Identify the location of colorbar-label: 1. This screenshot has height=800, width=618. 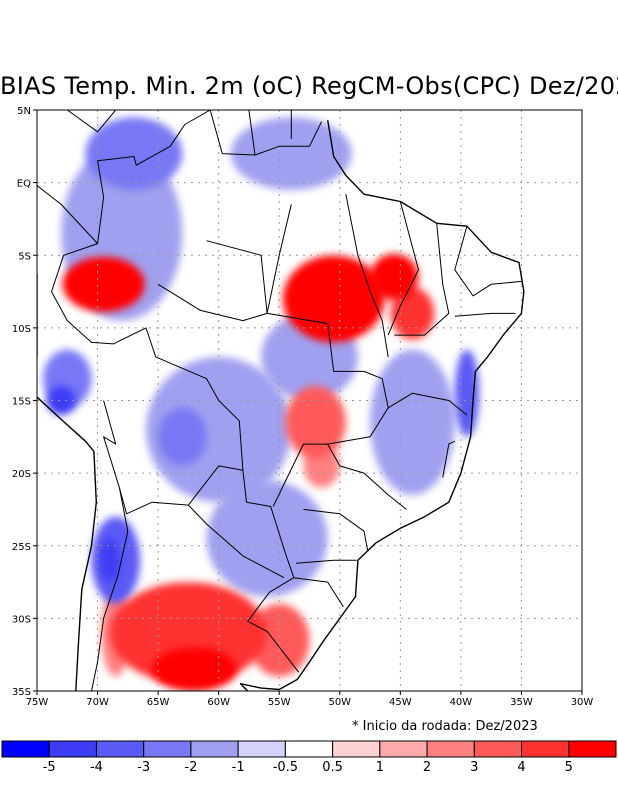
(380, 767).